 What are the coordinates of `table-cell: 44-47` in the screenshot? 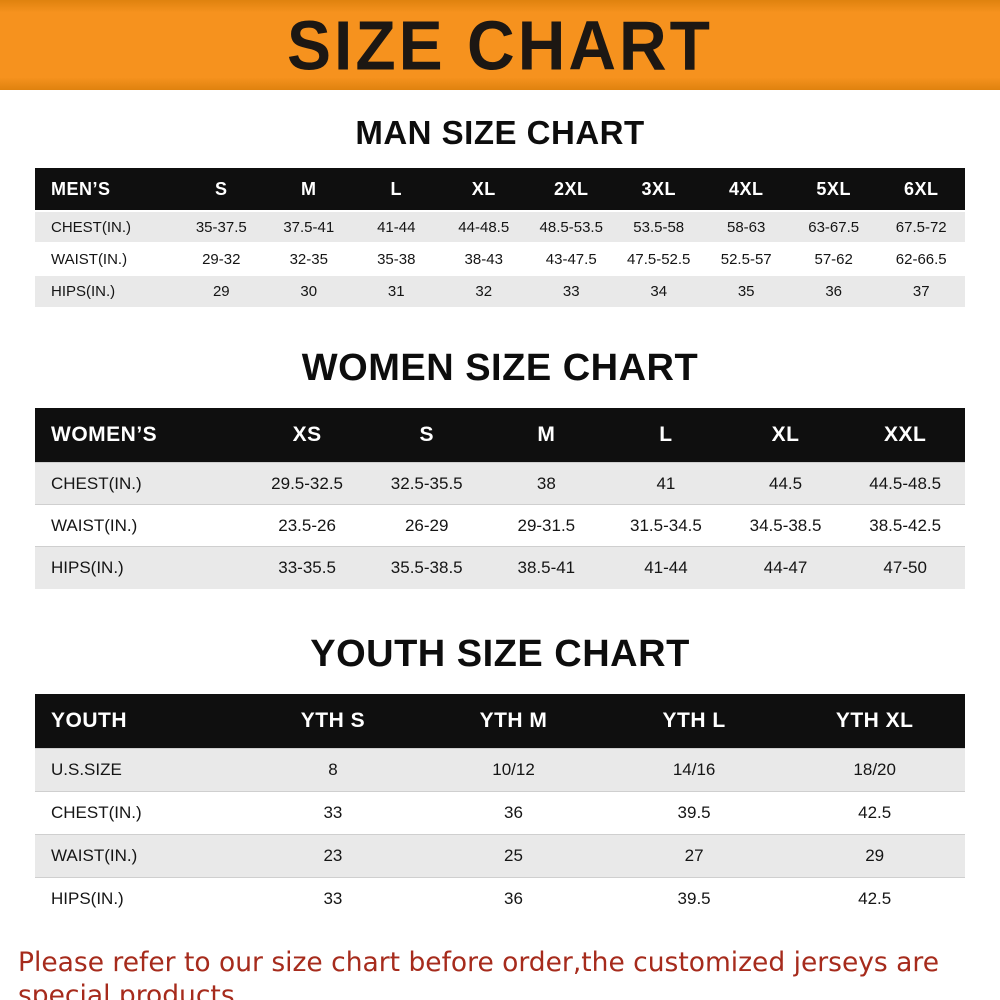 It's located at (785, 567).